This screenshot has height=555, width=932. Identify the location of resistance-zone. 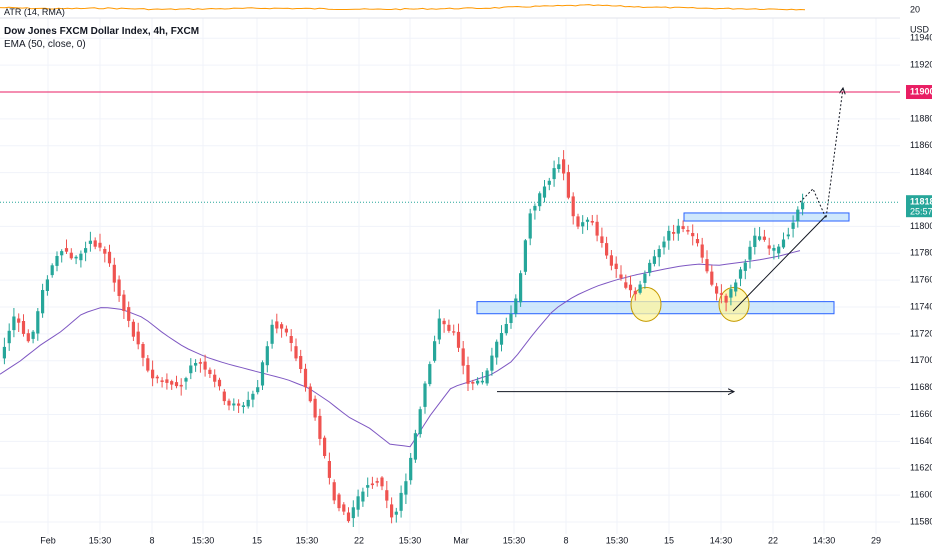
(766, 217).